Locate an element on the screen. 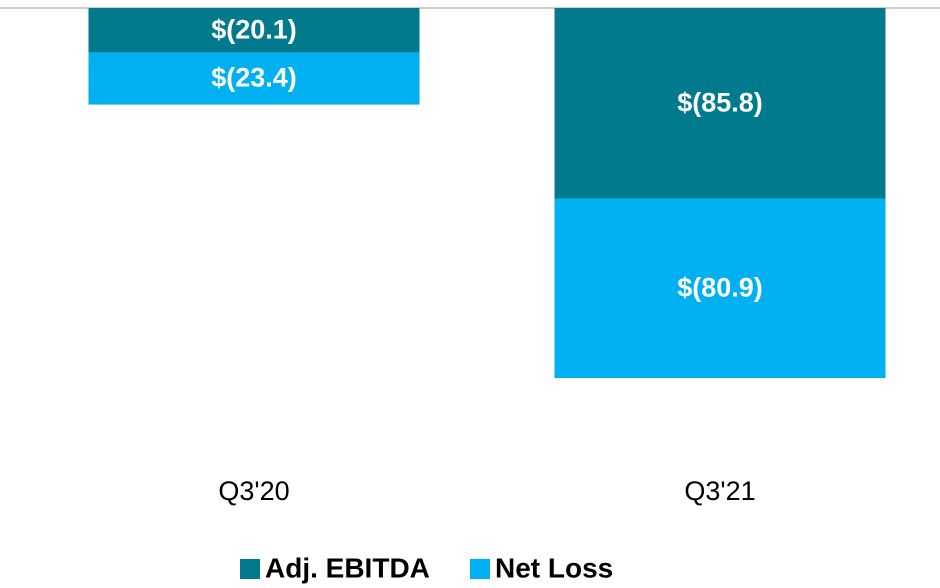 This screenshot has height=588, width=940. x-tick-label: Q3'20 is located at coordinates (253, 491).